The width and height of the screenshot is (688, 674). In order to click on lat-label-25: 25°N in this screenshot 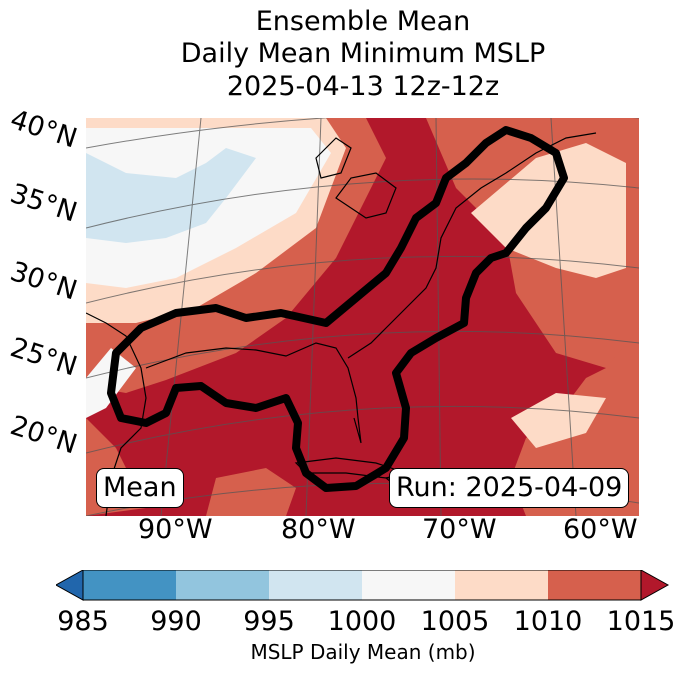, I will do `click(43, 357)`.